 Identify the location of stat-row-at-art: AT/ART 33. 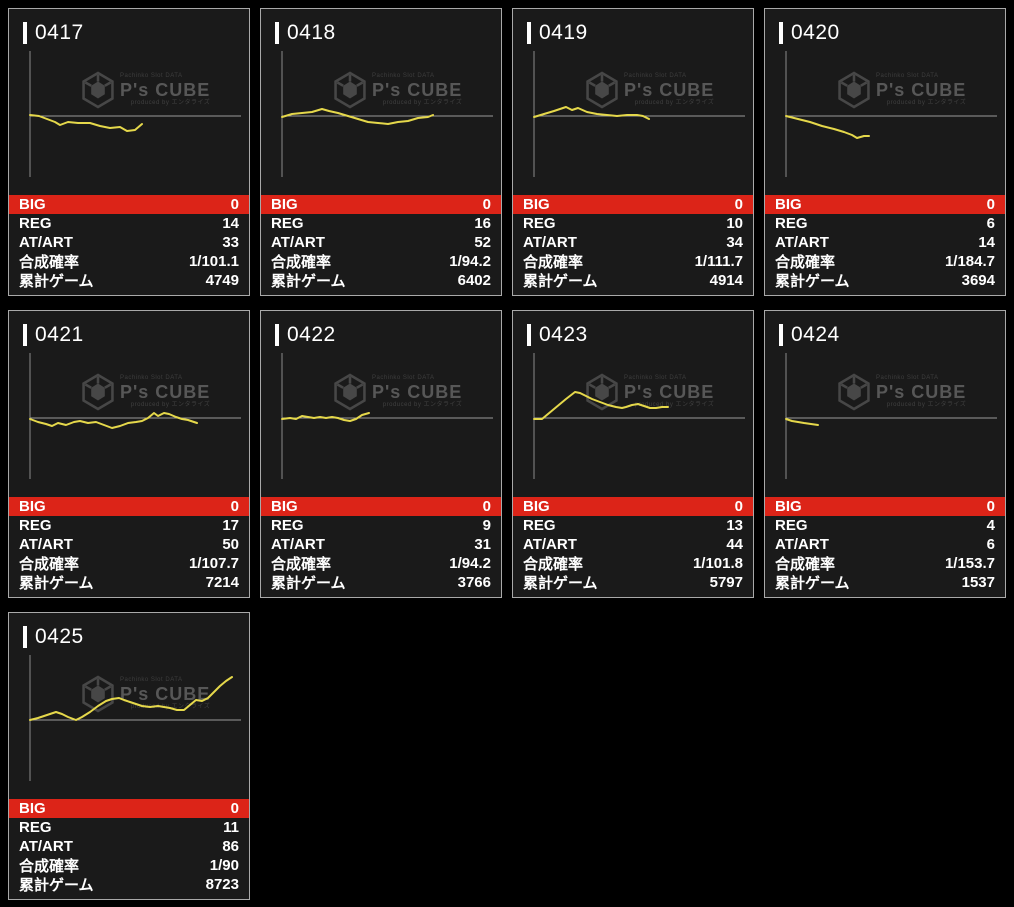
(129, 242).